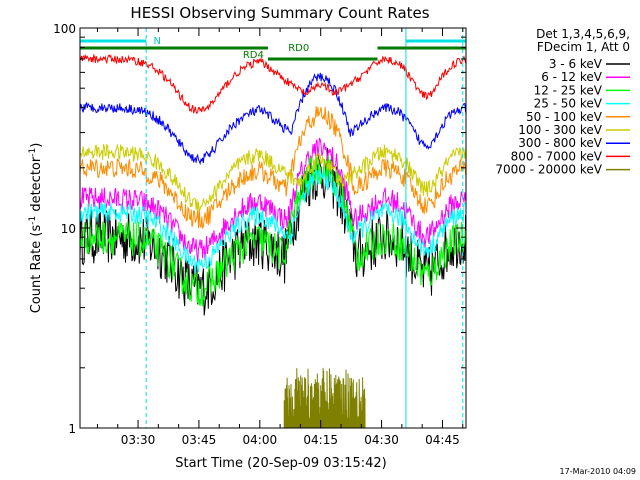 The image size is (640, 480). Describe the element at coordinates (560, 143) in the screenshot. I see `legend-label-6: 300 - 800 keV` at that location.